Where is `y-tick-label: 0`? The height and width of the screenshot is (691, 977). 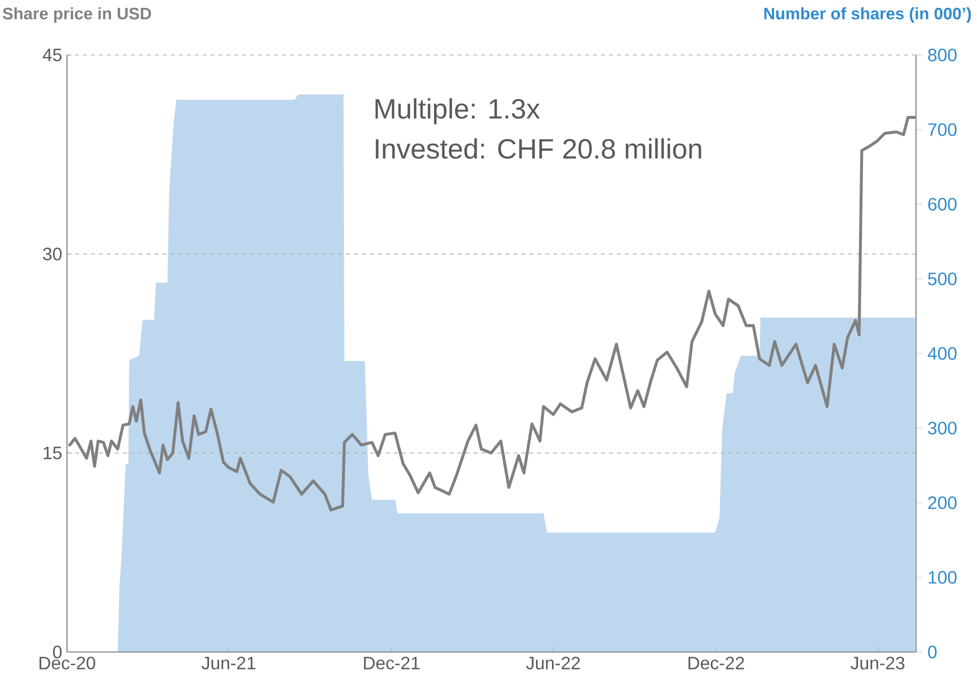 y-tick-label: 0 is located at coordinates (57, 652).